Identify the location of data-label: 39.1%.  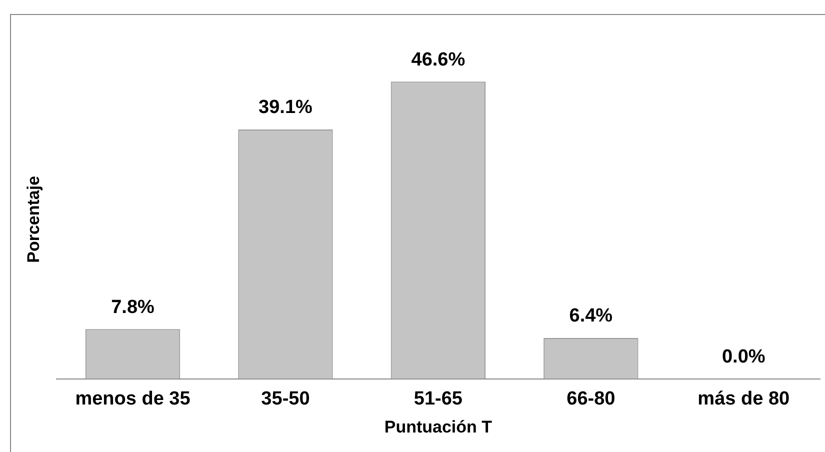
(285, 107).